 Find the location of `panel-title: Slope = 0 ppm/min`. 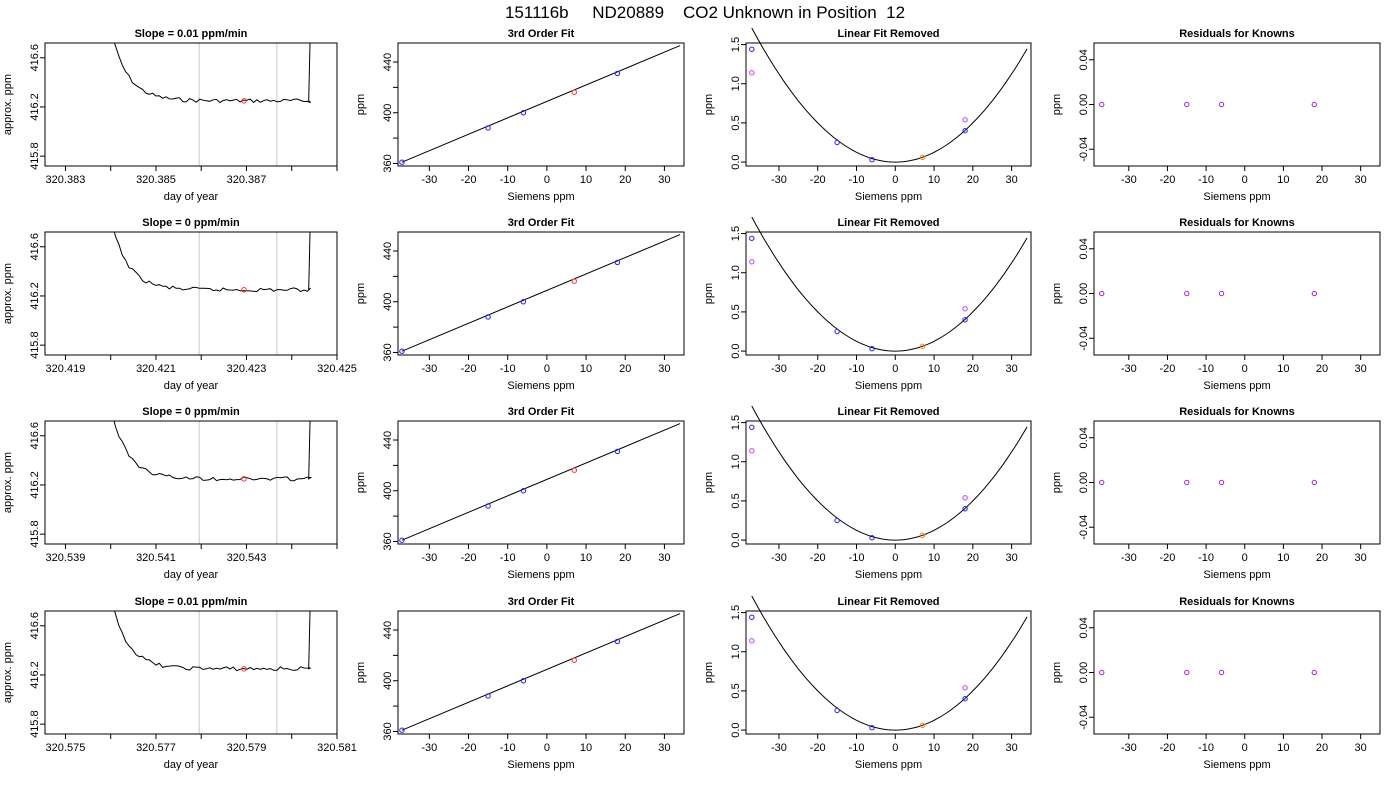

panel-title: Slope = 0 ppm/min is located at coordinates (191, 223).